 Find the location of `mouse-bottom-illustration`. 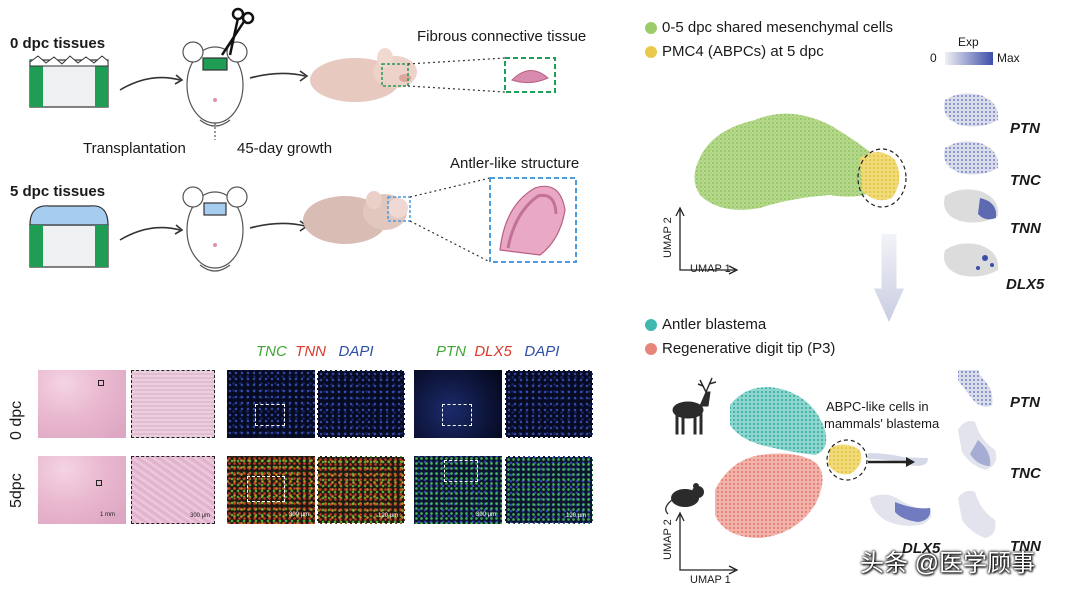

mouse-bottom-illustration is located at coordinates (215, 229).